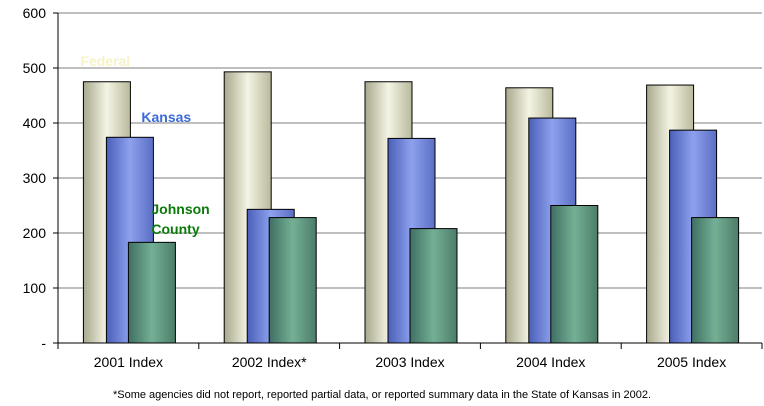 Image resolution: width=764 pixels, height=406 pixels. What do you see at coordinates (35, 288) in the screenshot?
I see `y-tick-label: 100` at bounding box center [35, 288].